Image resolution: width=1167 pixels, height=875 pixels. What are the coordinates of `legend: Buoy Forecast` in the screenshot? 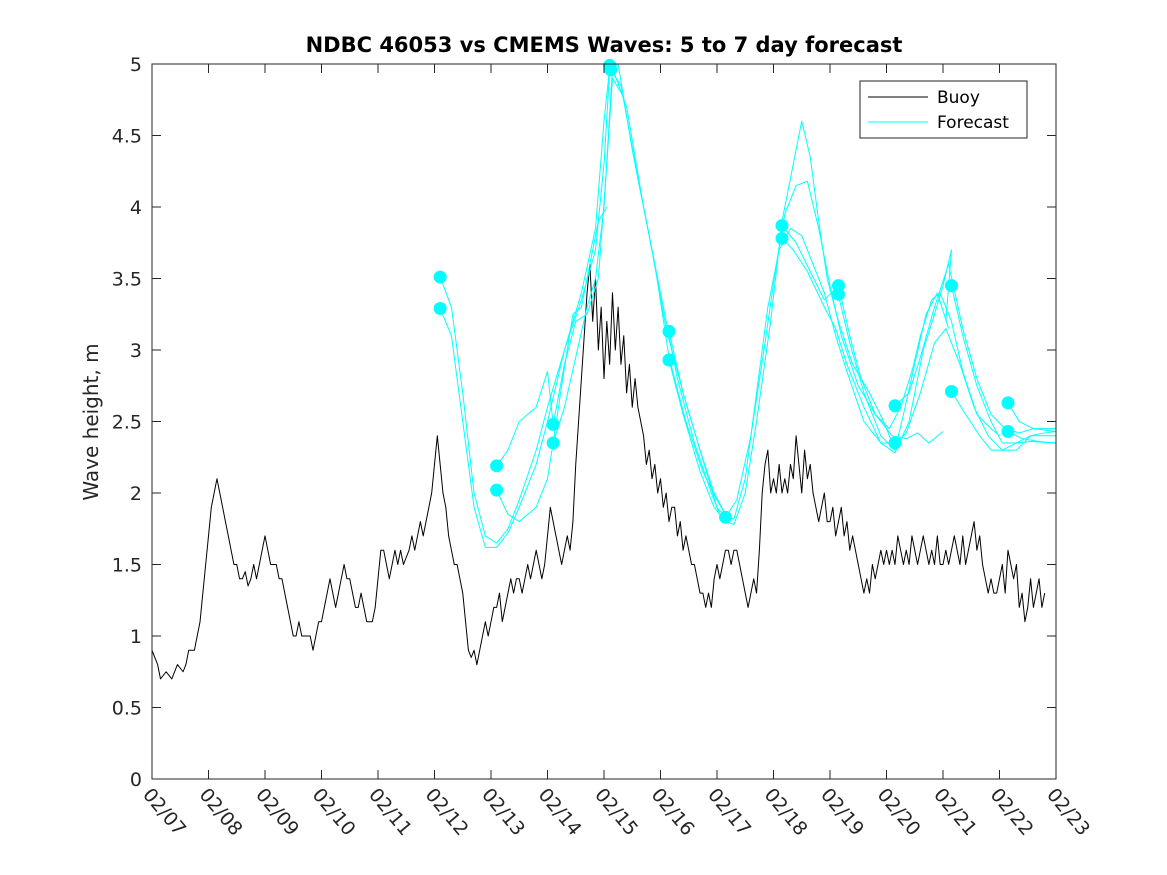 It's located at (943, 109).